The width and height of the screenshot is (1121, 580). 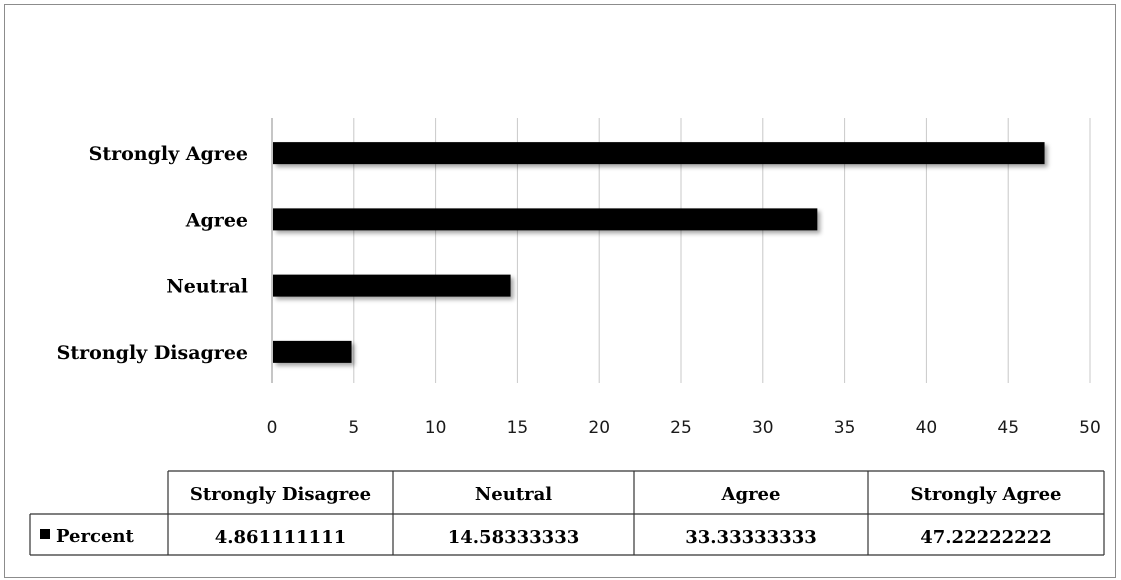 I want to click on x-tick-label: 20, so click(x=599, y=428).